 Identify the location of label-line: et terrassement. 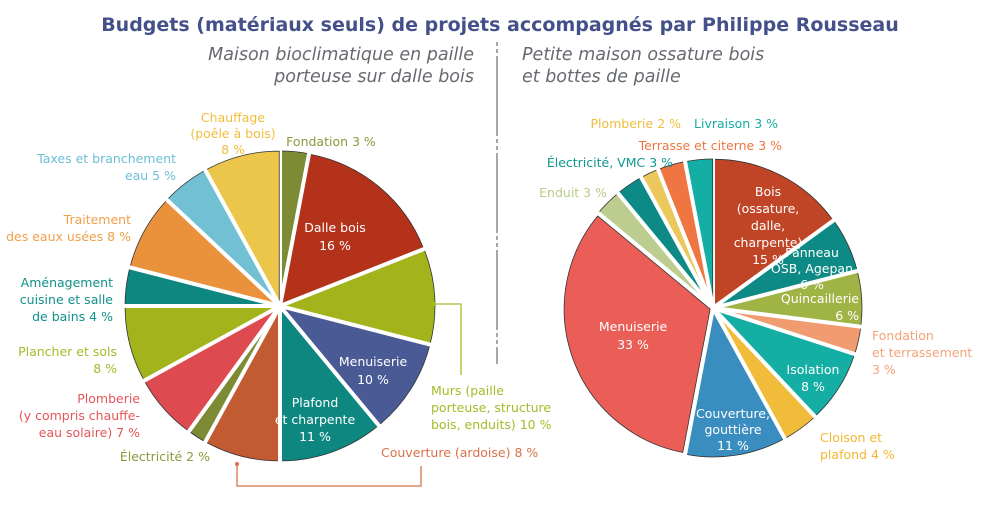
(922, 352).